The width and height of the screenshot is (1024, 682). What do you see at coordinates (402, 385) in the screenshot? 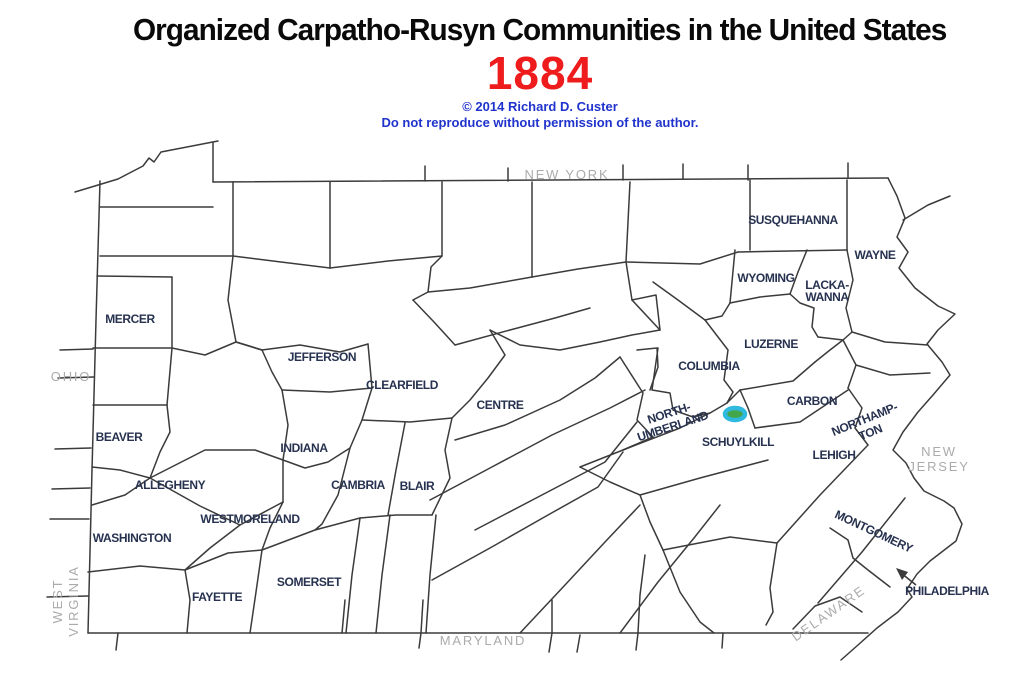
I see `county-label-clearfield: CLEARFIELD` at bounding box center [402, 385].